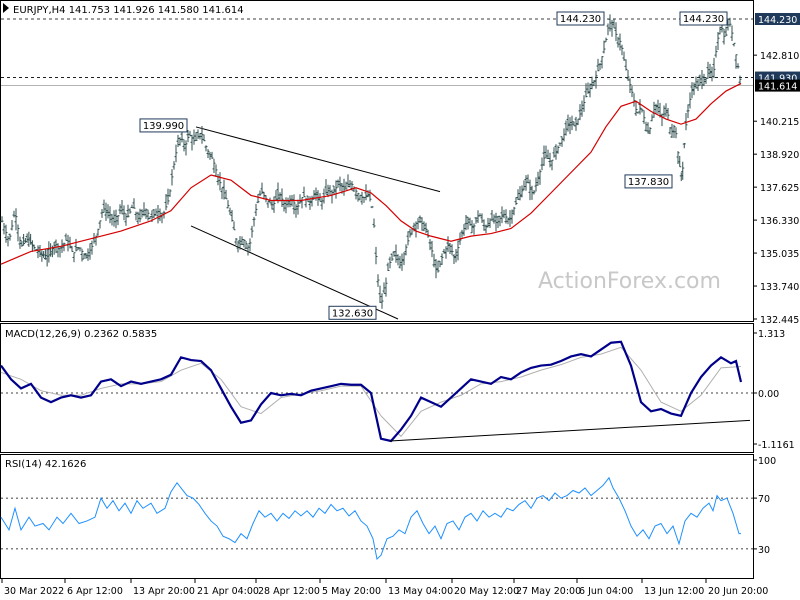 The image size is (800, 600). I want to click on price-annotation-label: 144.230, so click(703, 19).